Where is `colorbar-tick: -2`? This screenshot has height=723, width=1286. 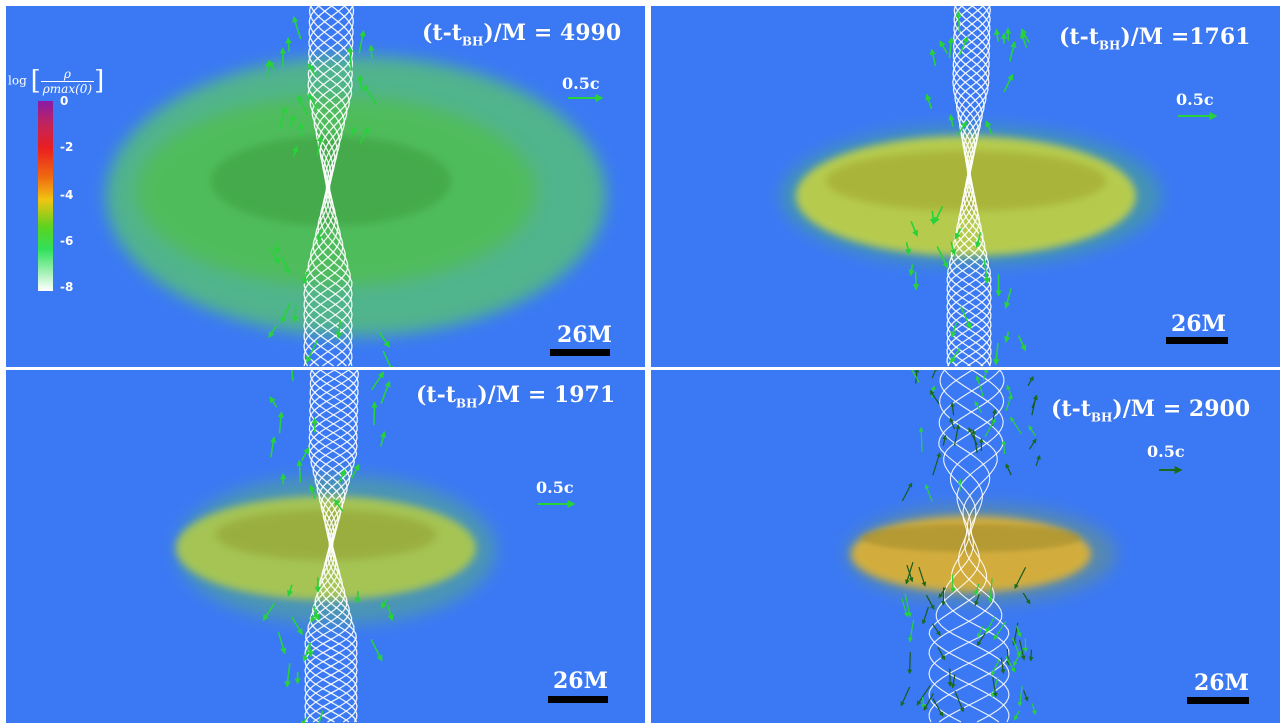
colorbar-tick: -2 is located at coordinates (67, 147).